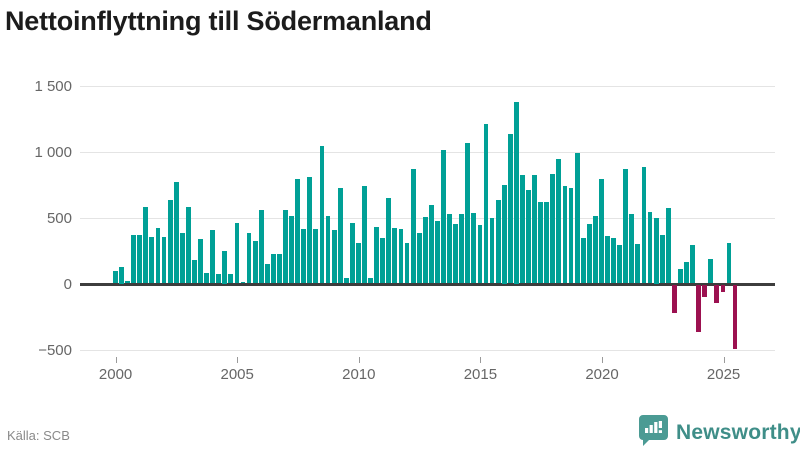 The image size is (800, 451). What do you see at coordinates (67, 284) in the screenshot?
I see `y-axis-label: 0` at bounding box center [67, 284].